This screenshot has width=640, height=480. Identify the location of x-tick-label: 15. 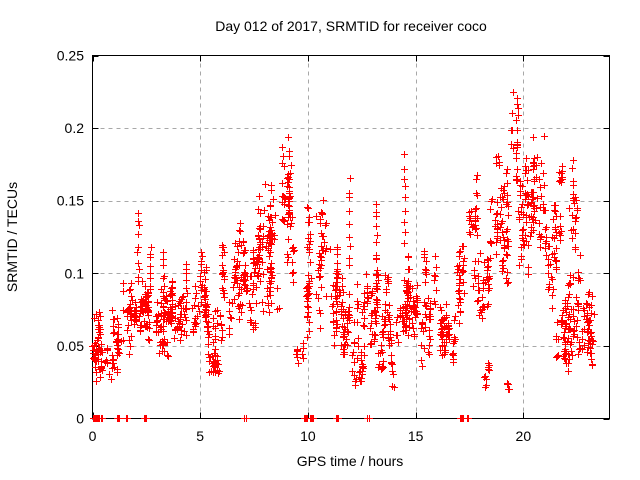
(416, 436).